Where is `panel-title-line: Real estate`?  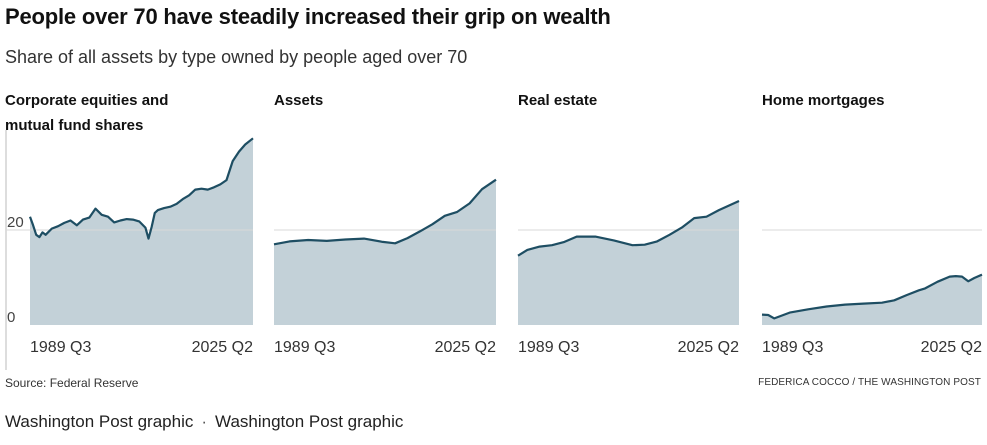
panel-title-line: Real estate is located at coordinates (558, 100).